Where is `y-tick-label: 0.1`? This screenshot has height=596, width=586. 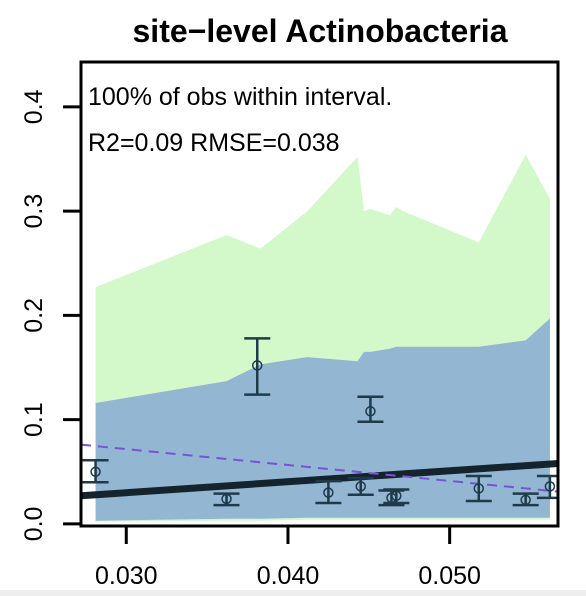
y-tick-label: 0.1 is located at coordinates (34, 419).